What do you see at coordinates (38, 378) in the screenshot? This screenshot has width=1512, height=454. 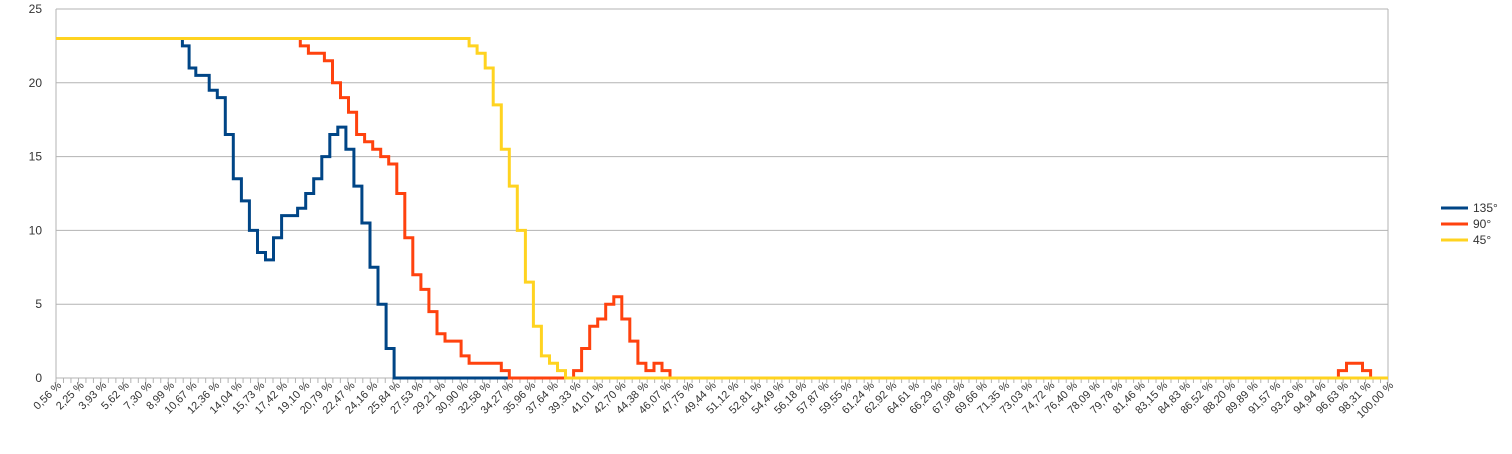 I see `y-tick-label: 0` at bounding box center [38, 378].